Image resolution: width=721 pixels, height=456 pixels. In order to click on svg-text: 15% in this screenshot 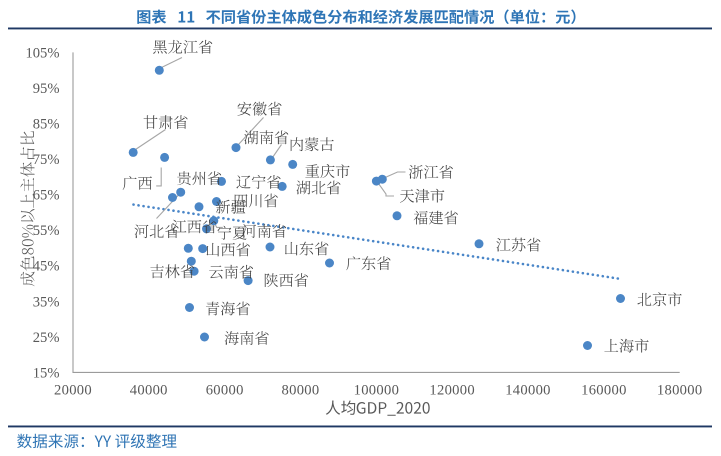, I will do `click(46, 373)`.